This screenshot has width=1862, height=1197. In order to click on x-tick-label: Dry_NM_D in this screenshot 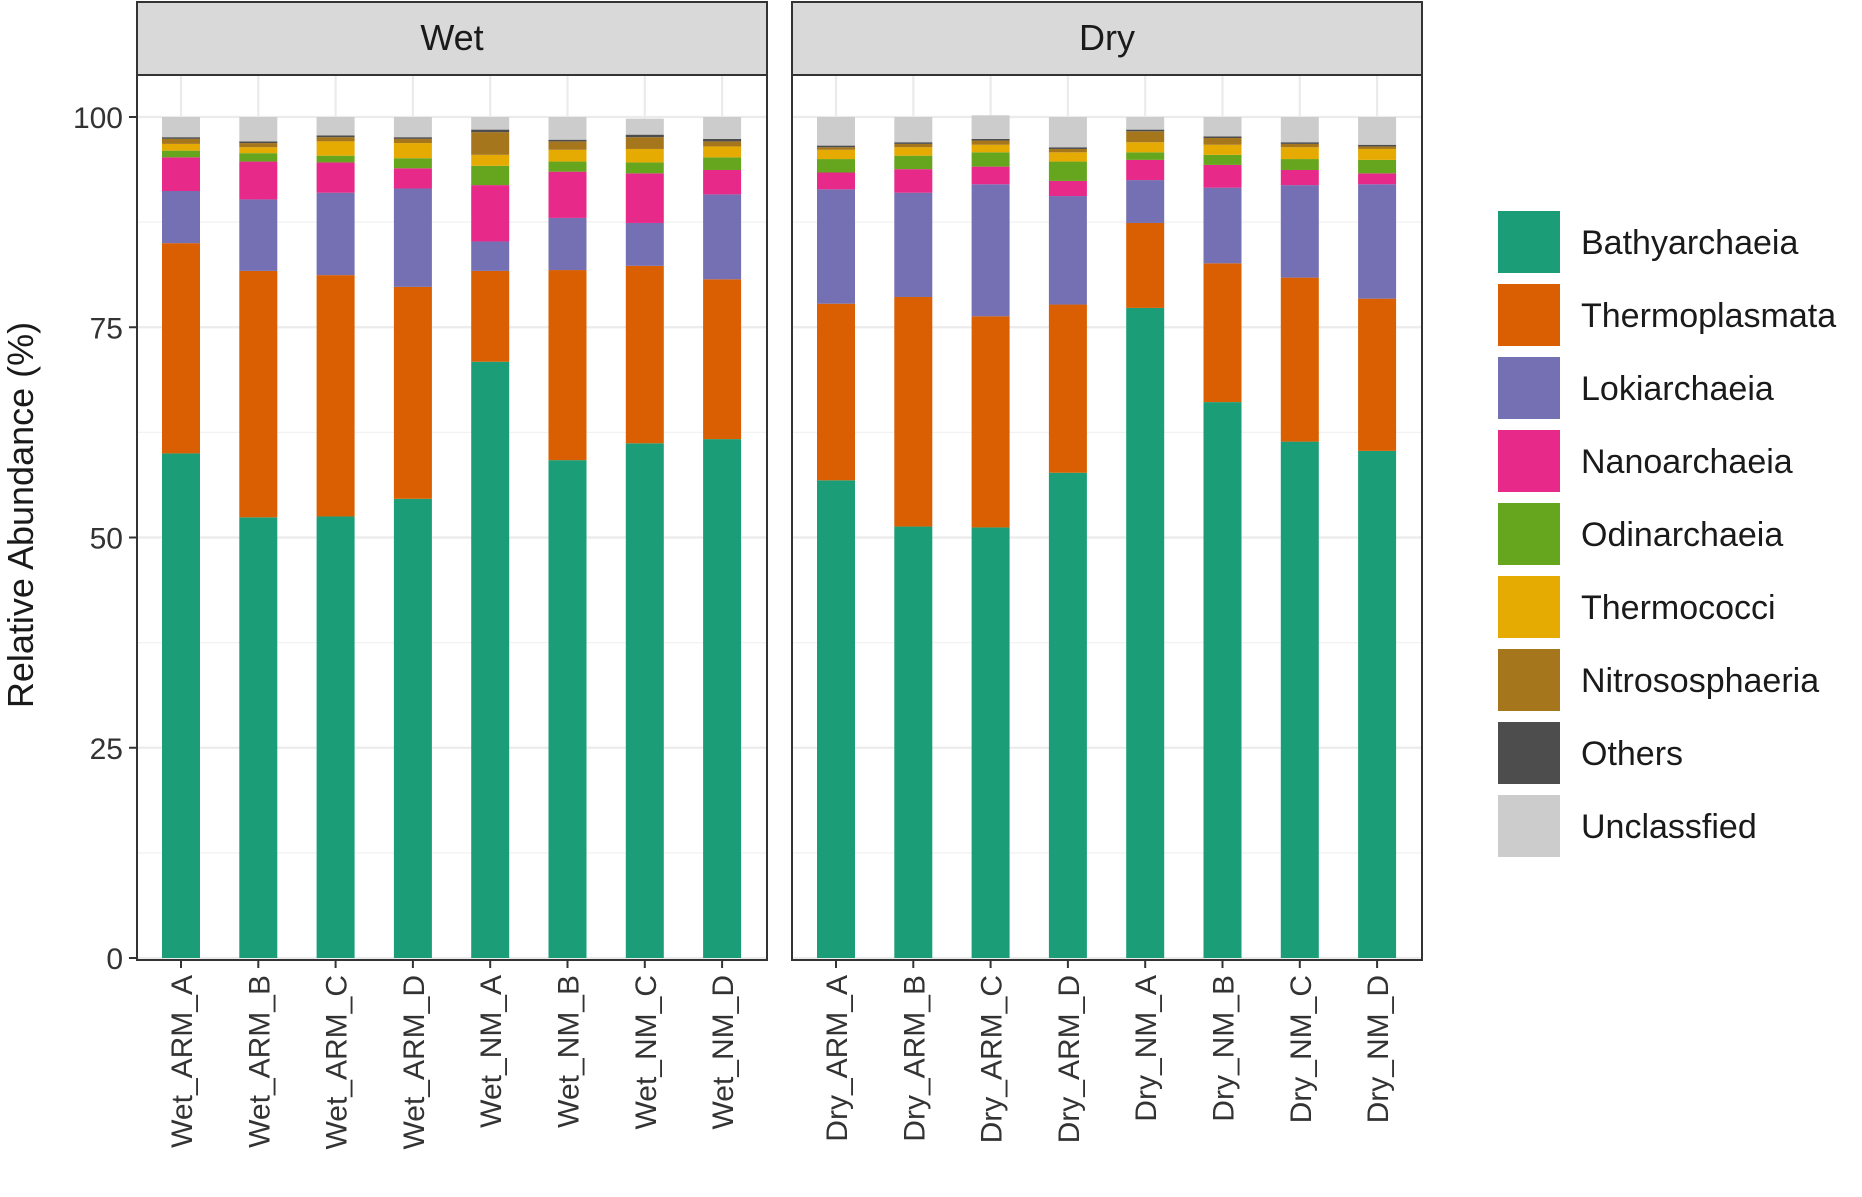, I will do `click(1378, 1049)`.